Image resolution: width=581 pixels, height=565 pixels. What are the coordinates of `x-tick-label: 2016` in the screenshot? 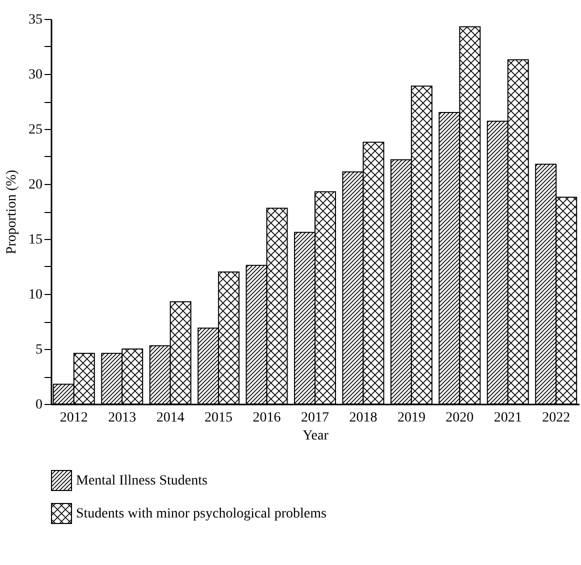 It's located at (266, 418).